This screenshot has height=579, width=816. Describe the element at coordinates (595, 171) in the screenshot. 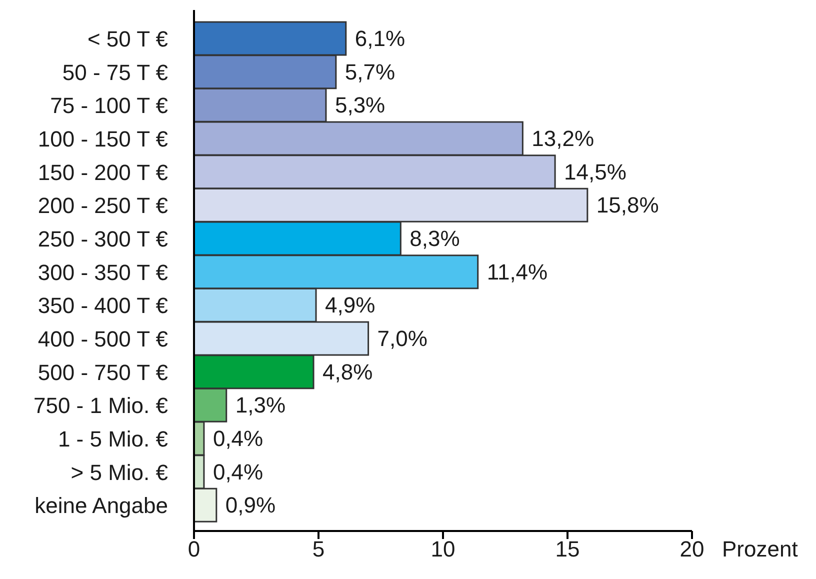

I see `data-label: 14,5%` at that location.